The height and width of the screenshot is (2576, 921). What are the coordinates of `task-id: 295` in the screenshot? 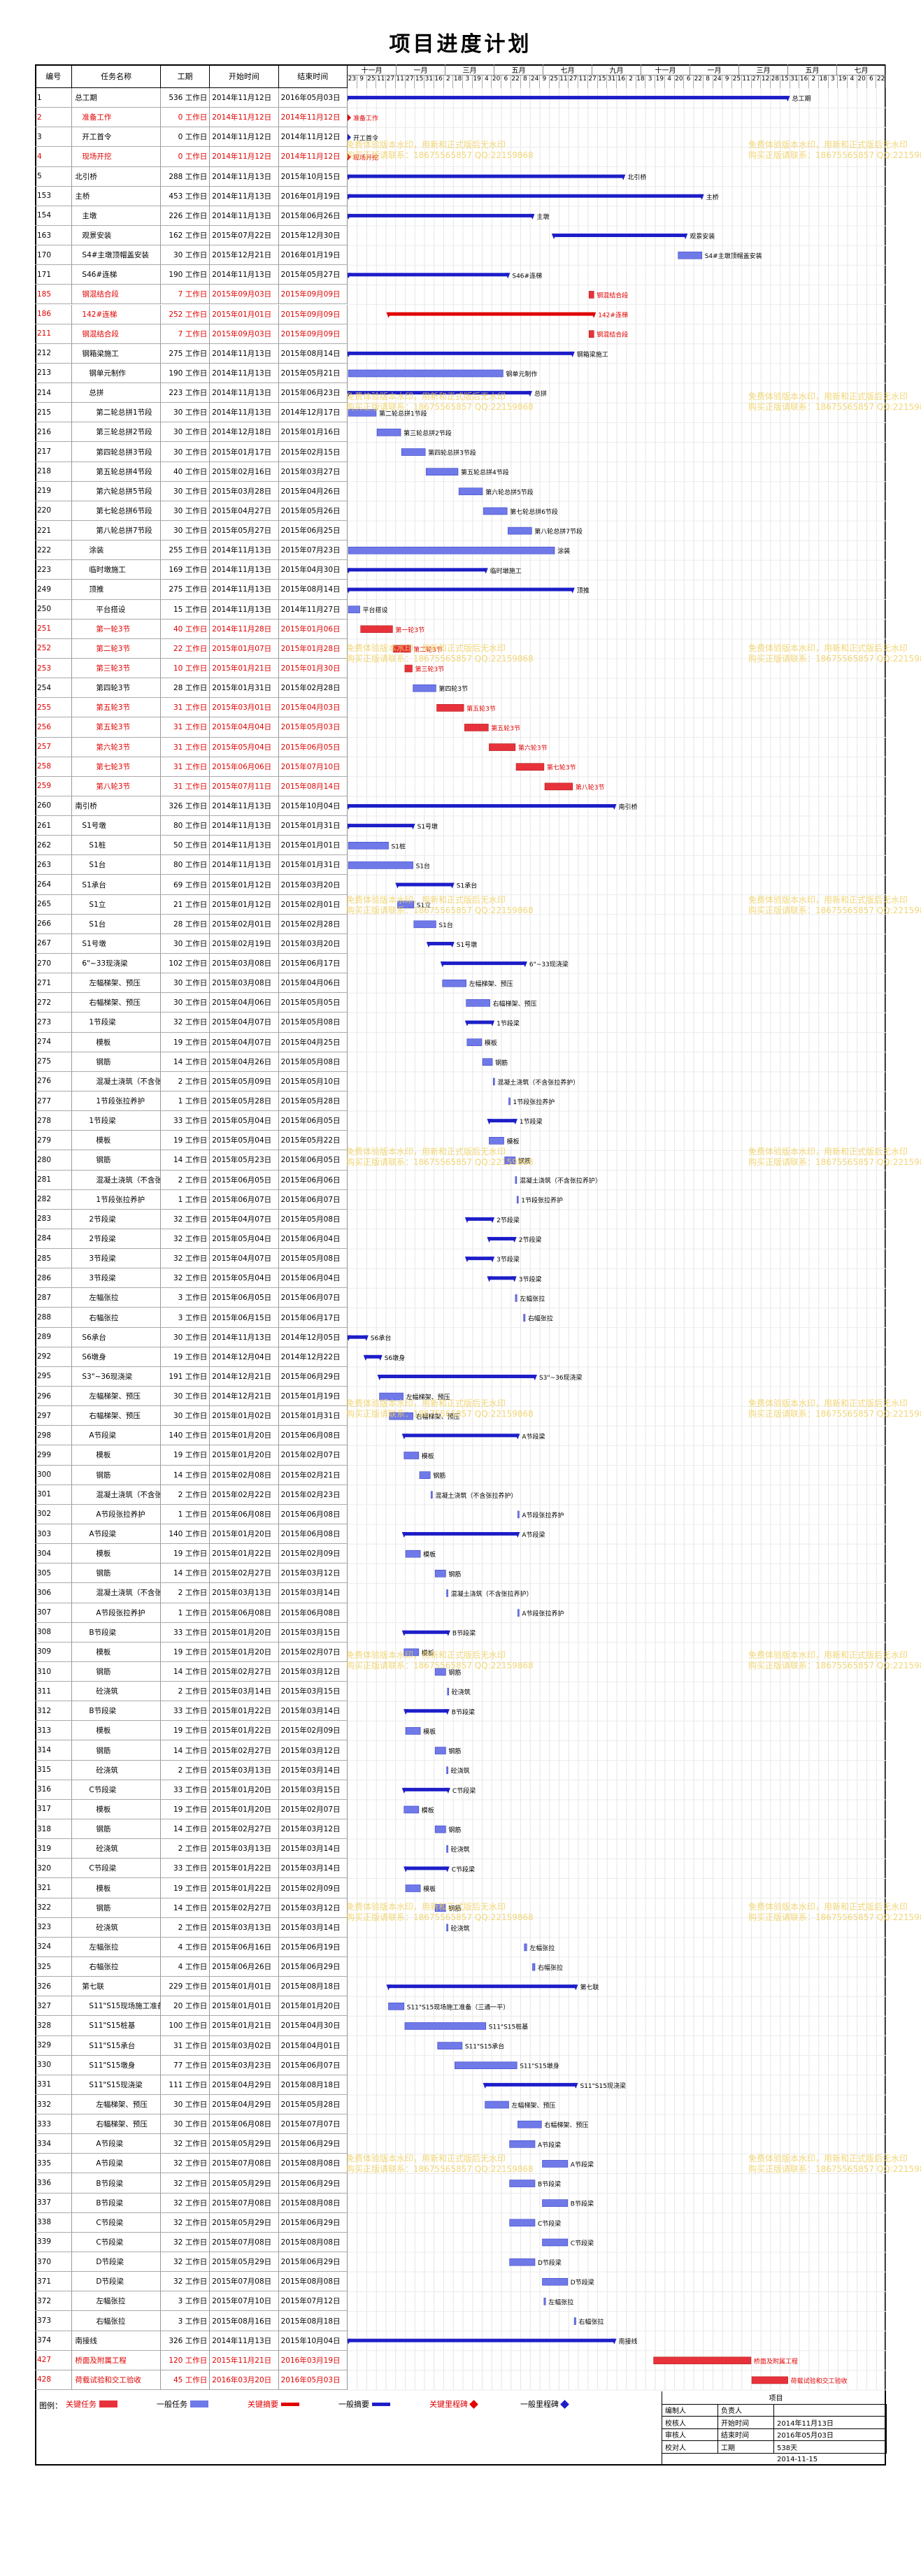 It's located at (54, 1376).